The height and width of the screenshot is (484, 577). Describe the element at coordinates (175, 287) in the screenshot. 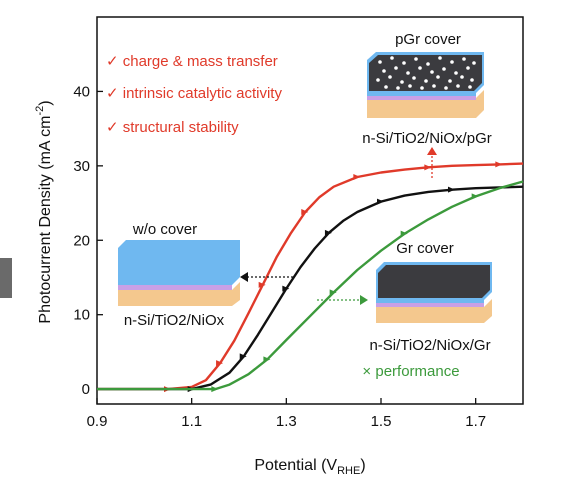

I see `wo-tio2-layer` at that location.